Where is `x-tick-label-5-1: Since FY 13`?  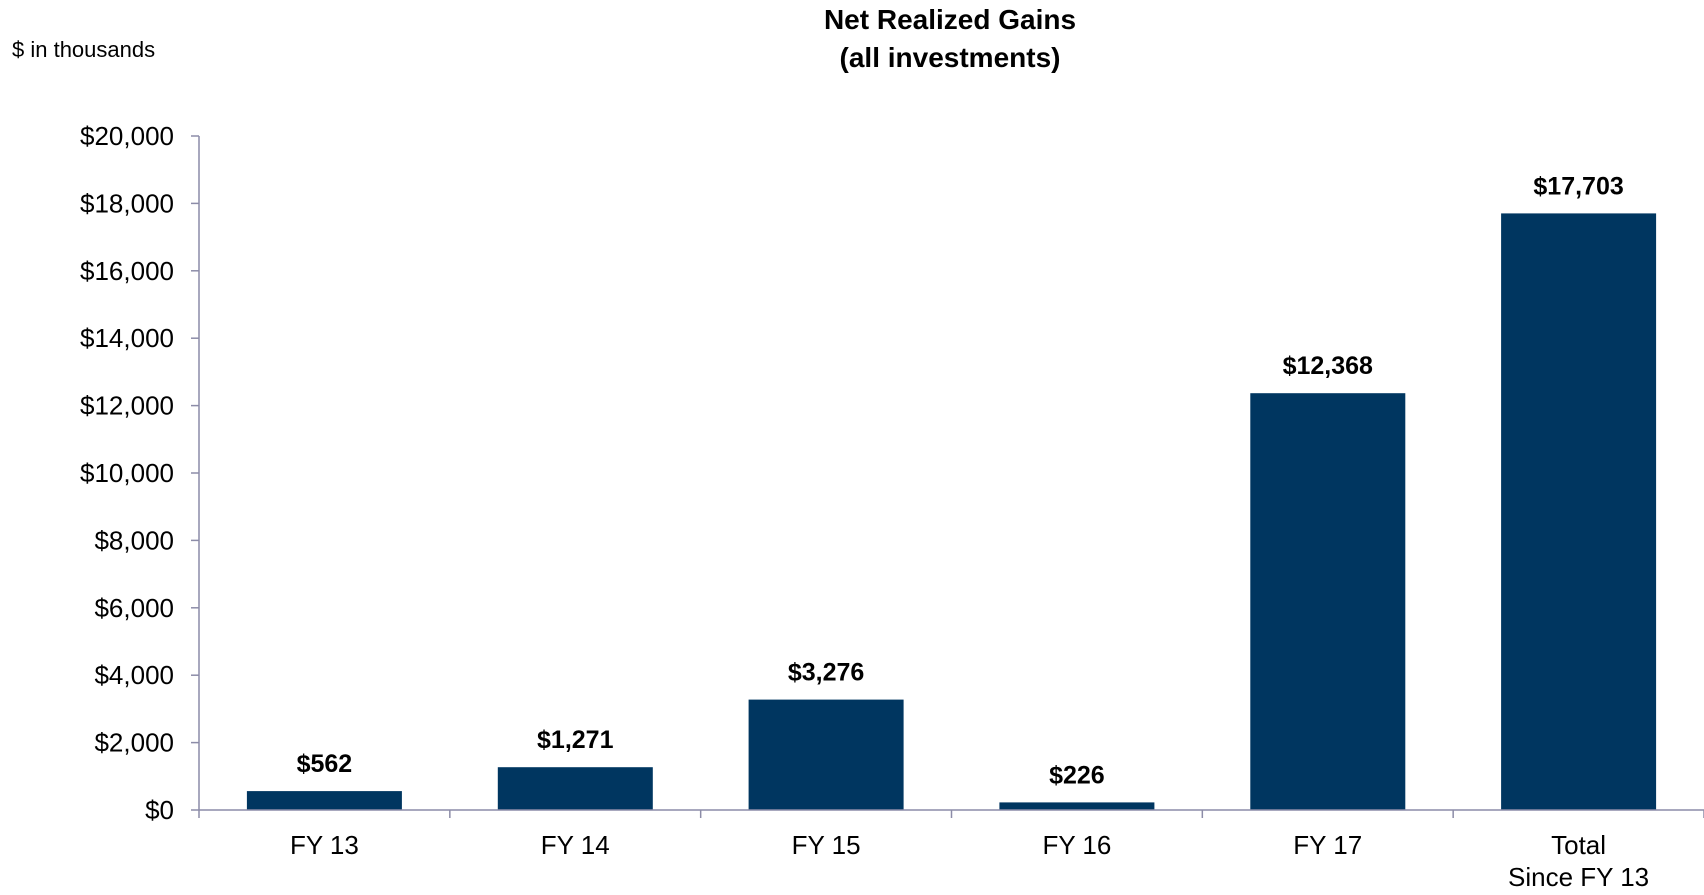
x-tick-label-5-1: Since FY 13 is located at coordinates (1578, 877).